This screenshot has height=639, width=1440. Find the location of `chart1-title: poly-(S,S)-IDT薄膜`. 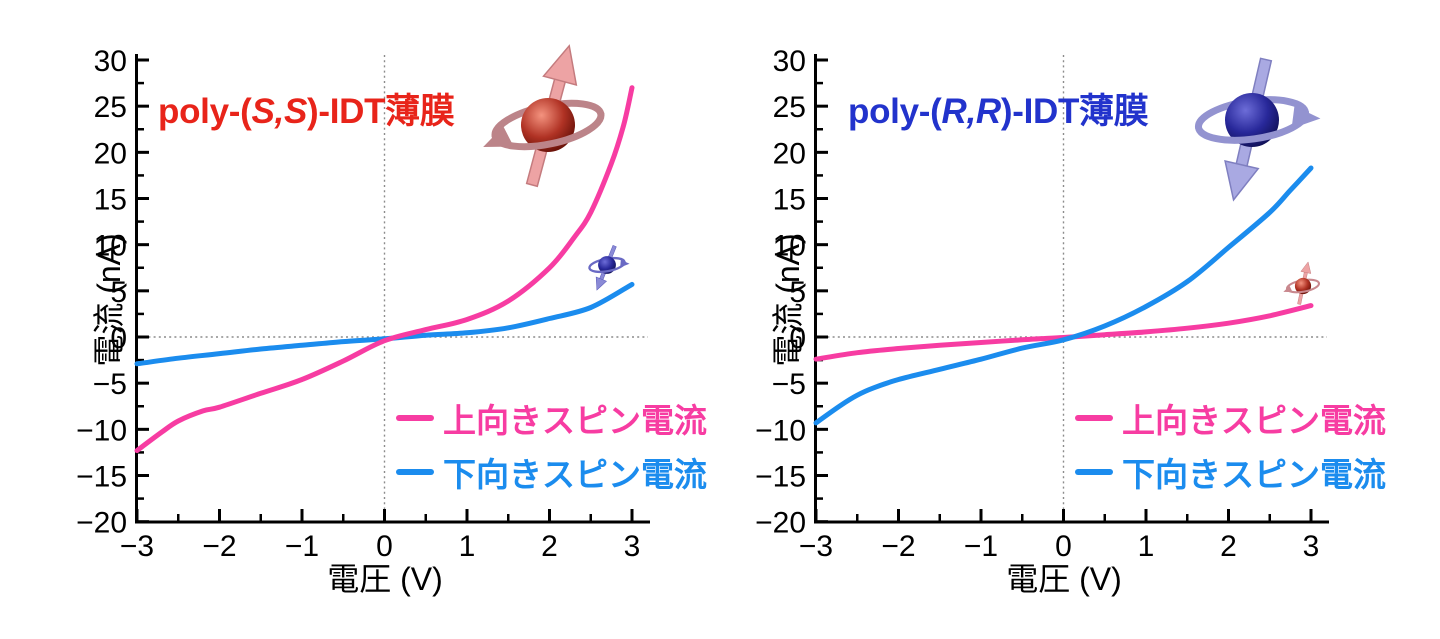

chart1-title: poly-(S,S)-IDT薄膜 is located at coordinates (306, 112).